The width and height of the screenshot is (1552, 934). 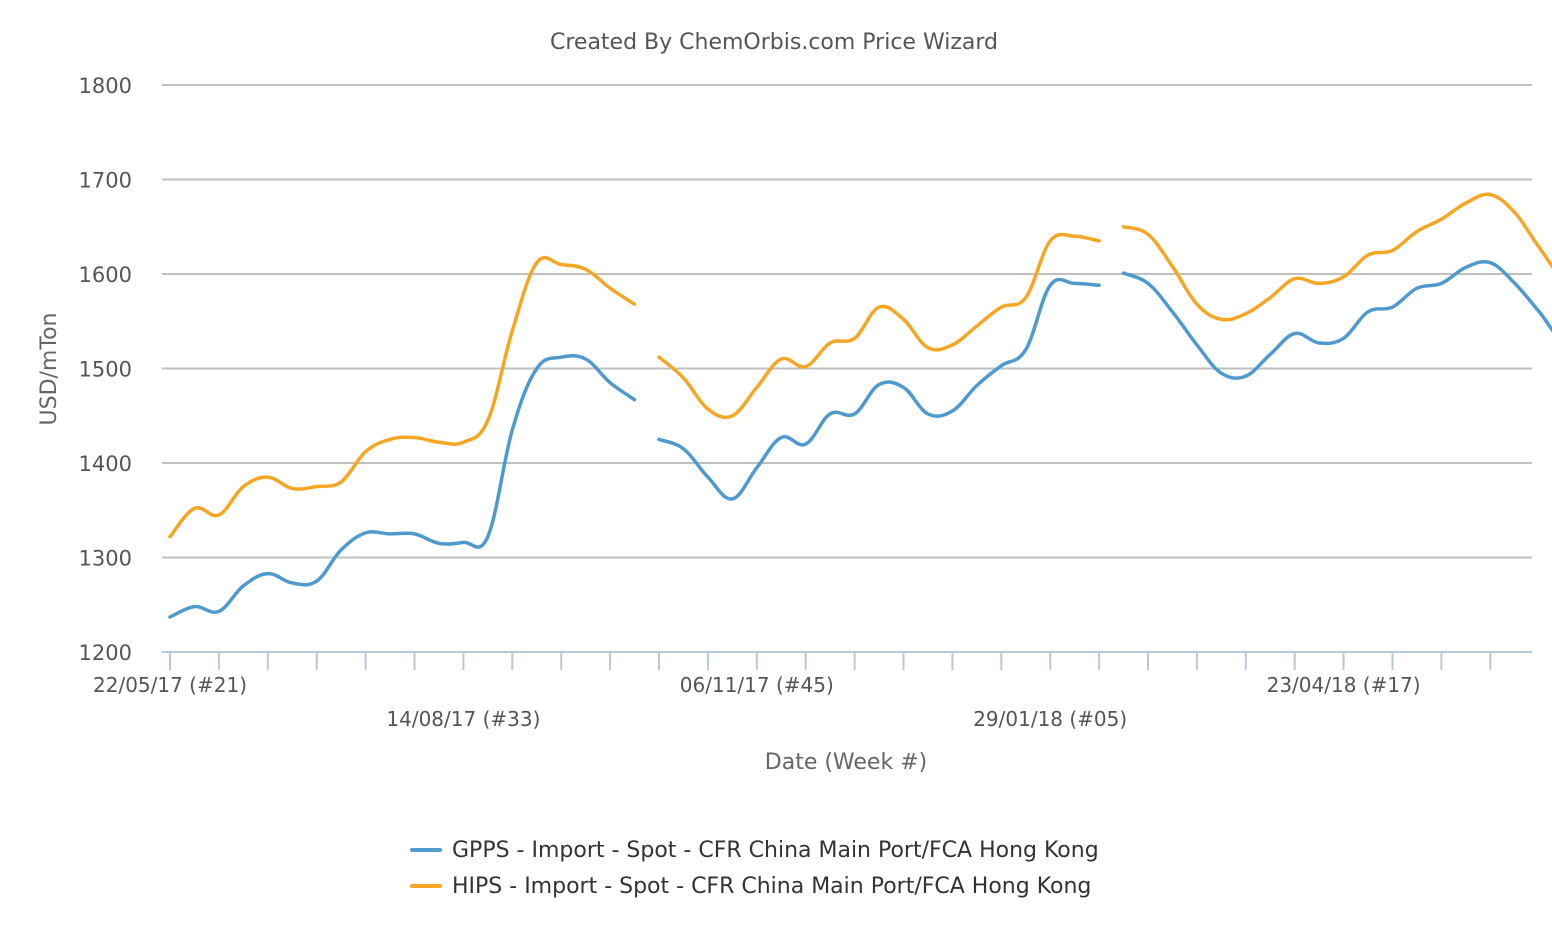 What do you see at coordinates (774, 42) in the screenshot?
I see `chart-title: Created By ChemOrbis.com Price Wizard` at bounding box center [774, 42].